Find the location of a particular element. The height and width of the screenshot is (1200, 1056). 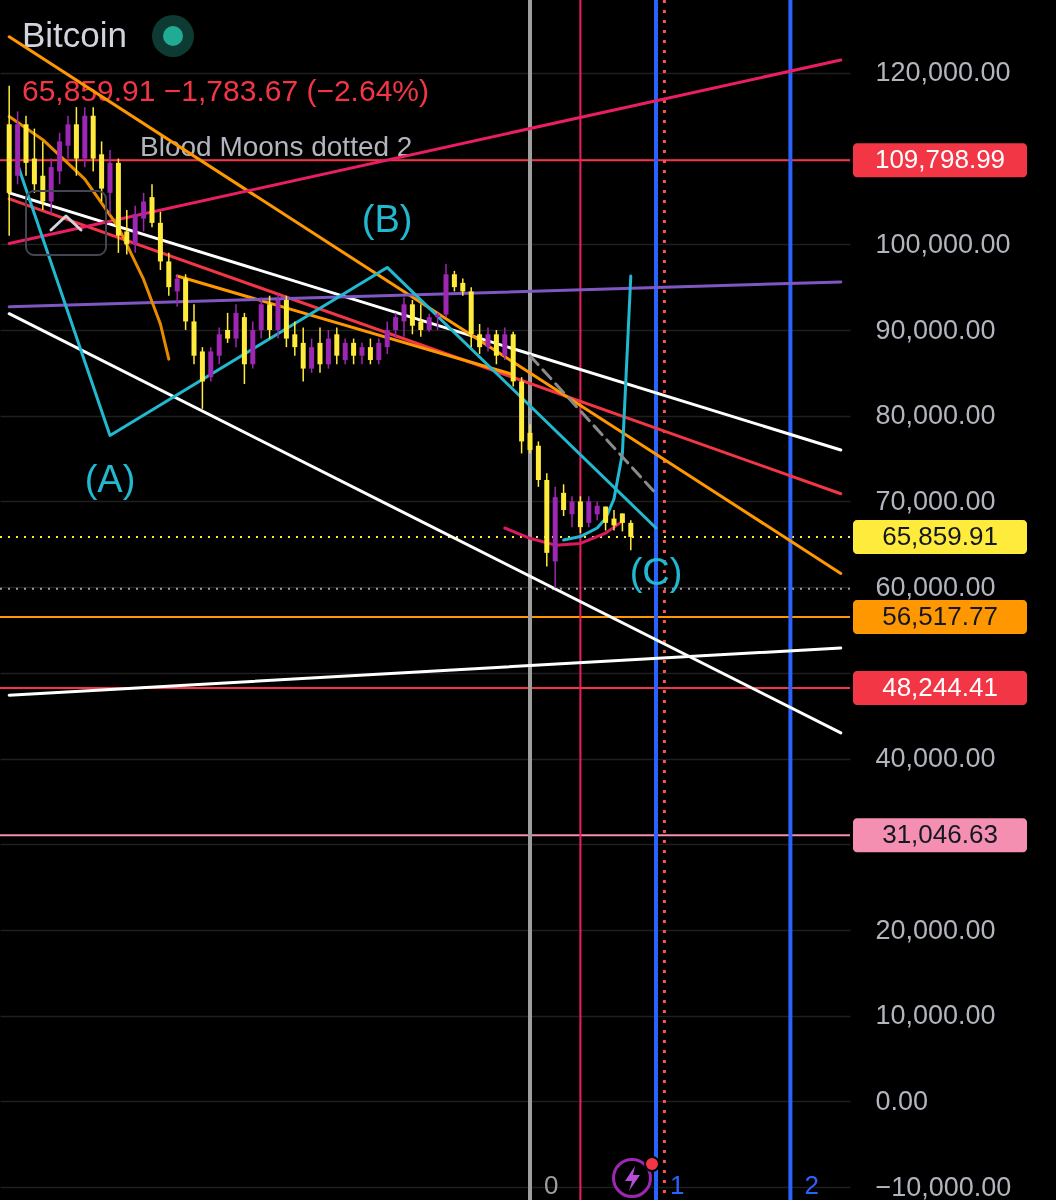

ref-line-label: 56,517.77 is located at coordinates (940, 615).